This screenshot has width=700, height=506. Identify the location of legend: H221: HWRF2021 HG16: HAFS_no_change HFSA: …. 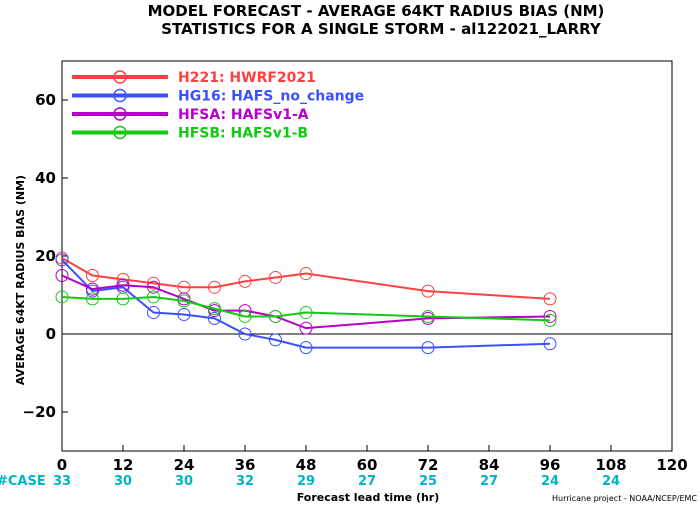
(218, 106).